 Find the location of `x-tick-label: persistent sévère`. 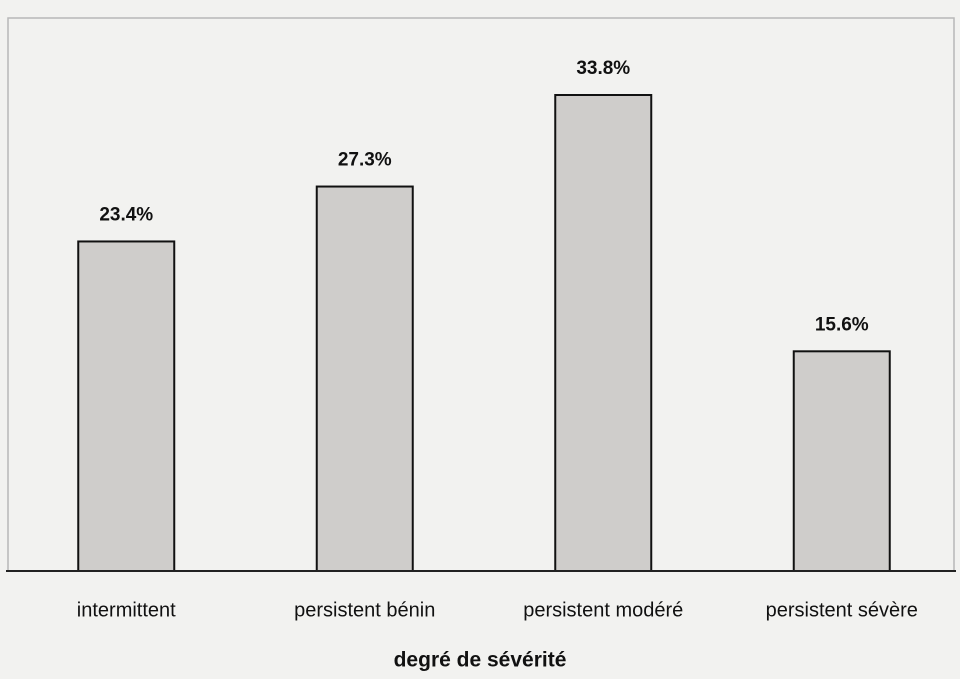

x-tick-label: persistent sévère is located at coordinates (842, 610).